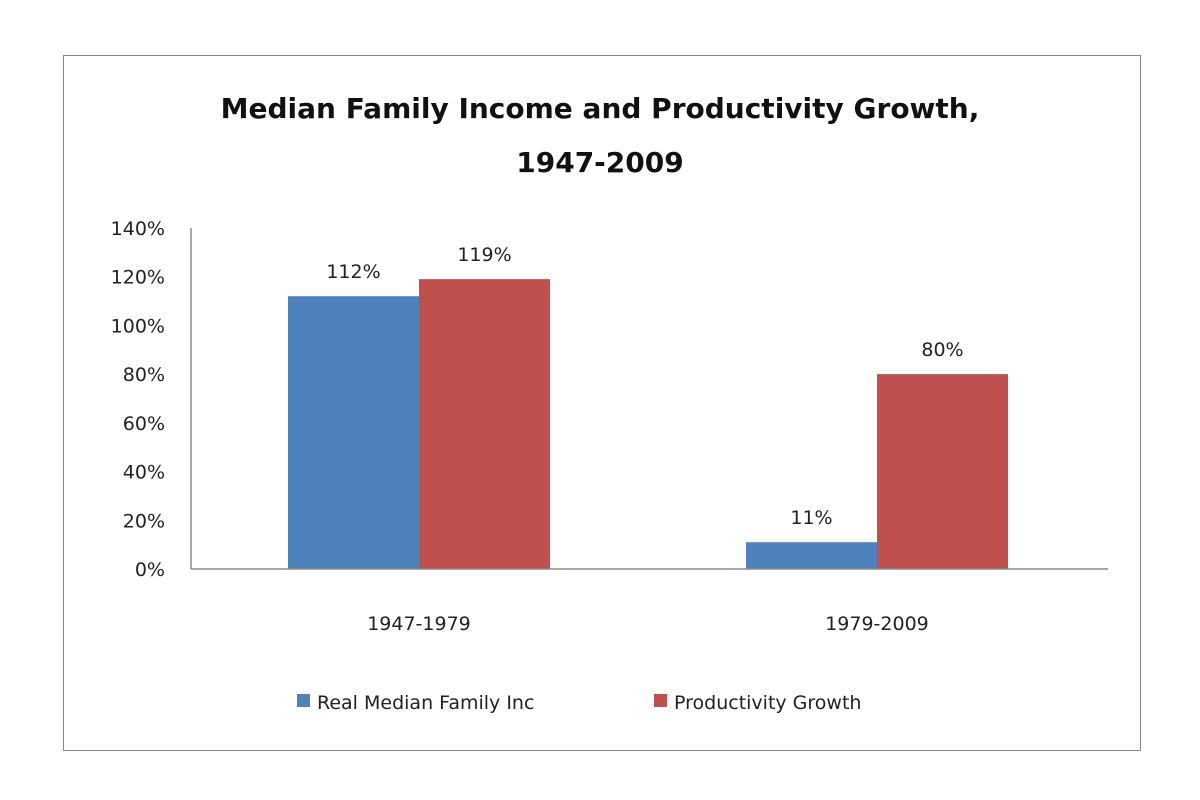  Describe the element at coordinates (138, 278) in the screenshot. I see `y-tick-label: 120%` at that location.